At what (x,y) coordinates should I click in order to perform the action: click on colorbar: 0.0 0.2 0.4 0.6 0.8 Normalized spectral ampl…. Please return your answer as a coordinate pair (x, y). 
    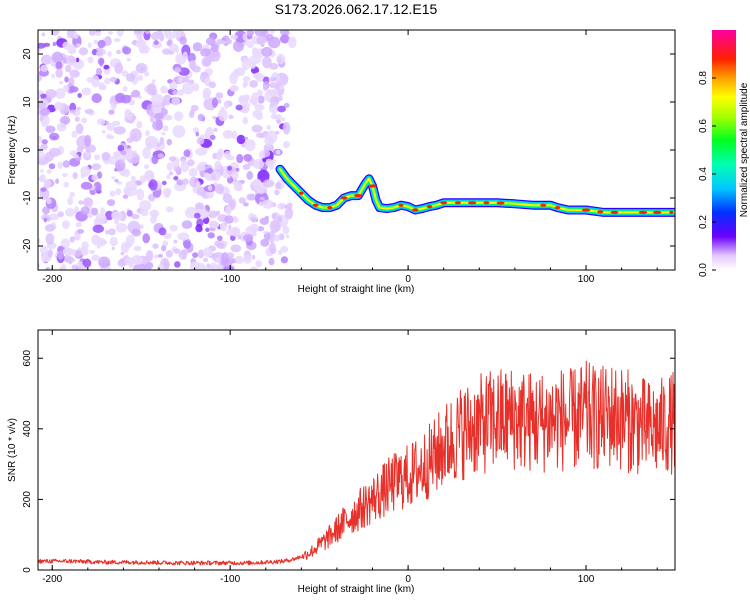
    Looking at the image, I should click on (724, 153).